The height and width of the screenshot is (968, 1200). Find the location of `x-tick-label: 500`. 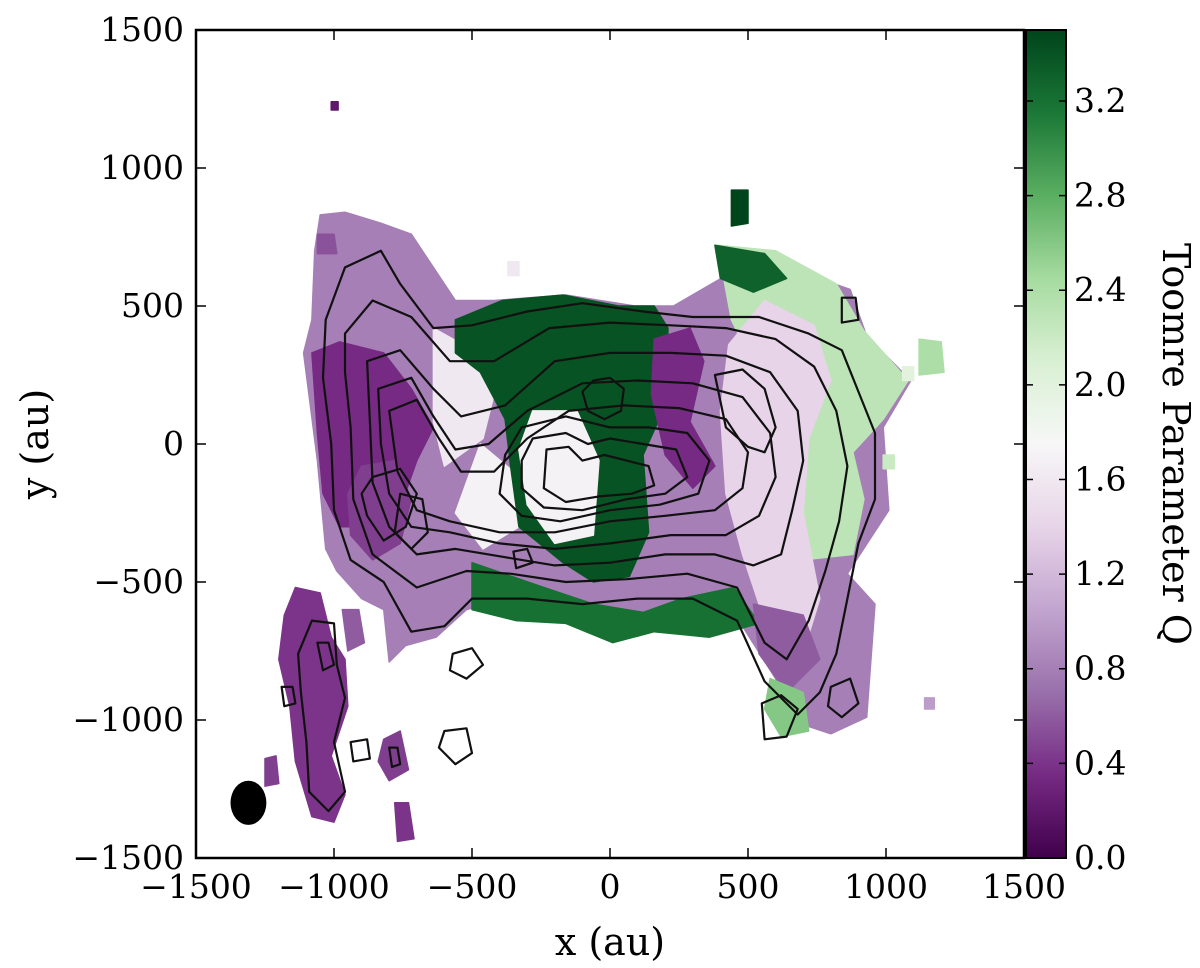

x-tick-label: 500 is located at coordinates (748, 886).